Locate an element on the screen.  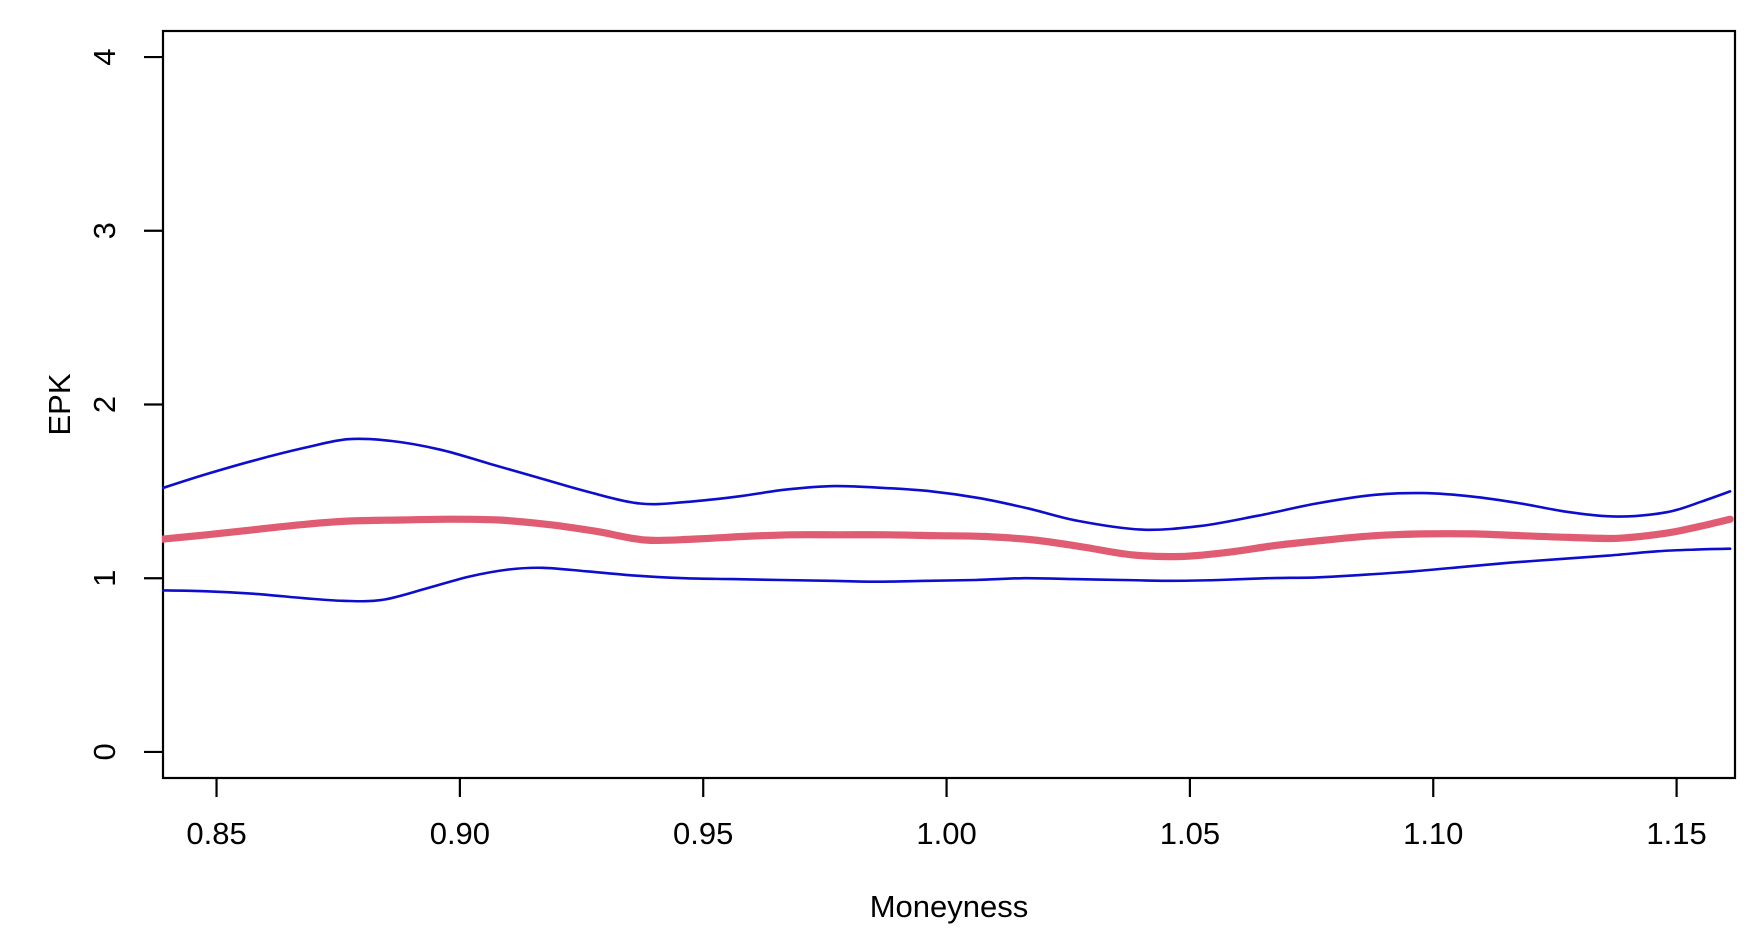
y-axis: 0 1 2 3 4 is located at coordinates (125, 404).